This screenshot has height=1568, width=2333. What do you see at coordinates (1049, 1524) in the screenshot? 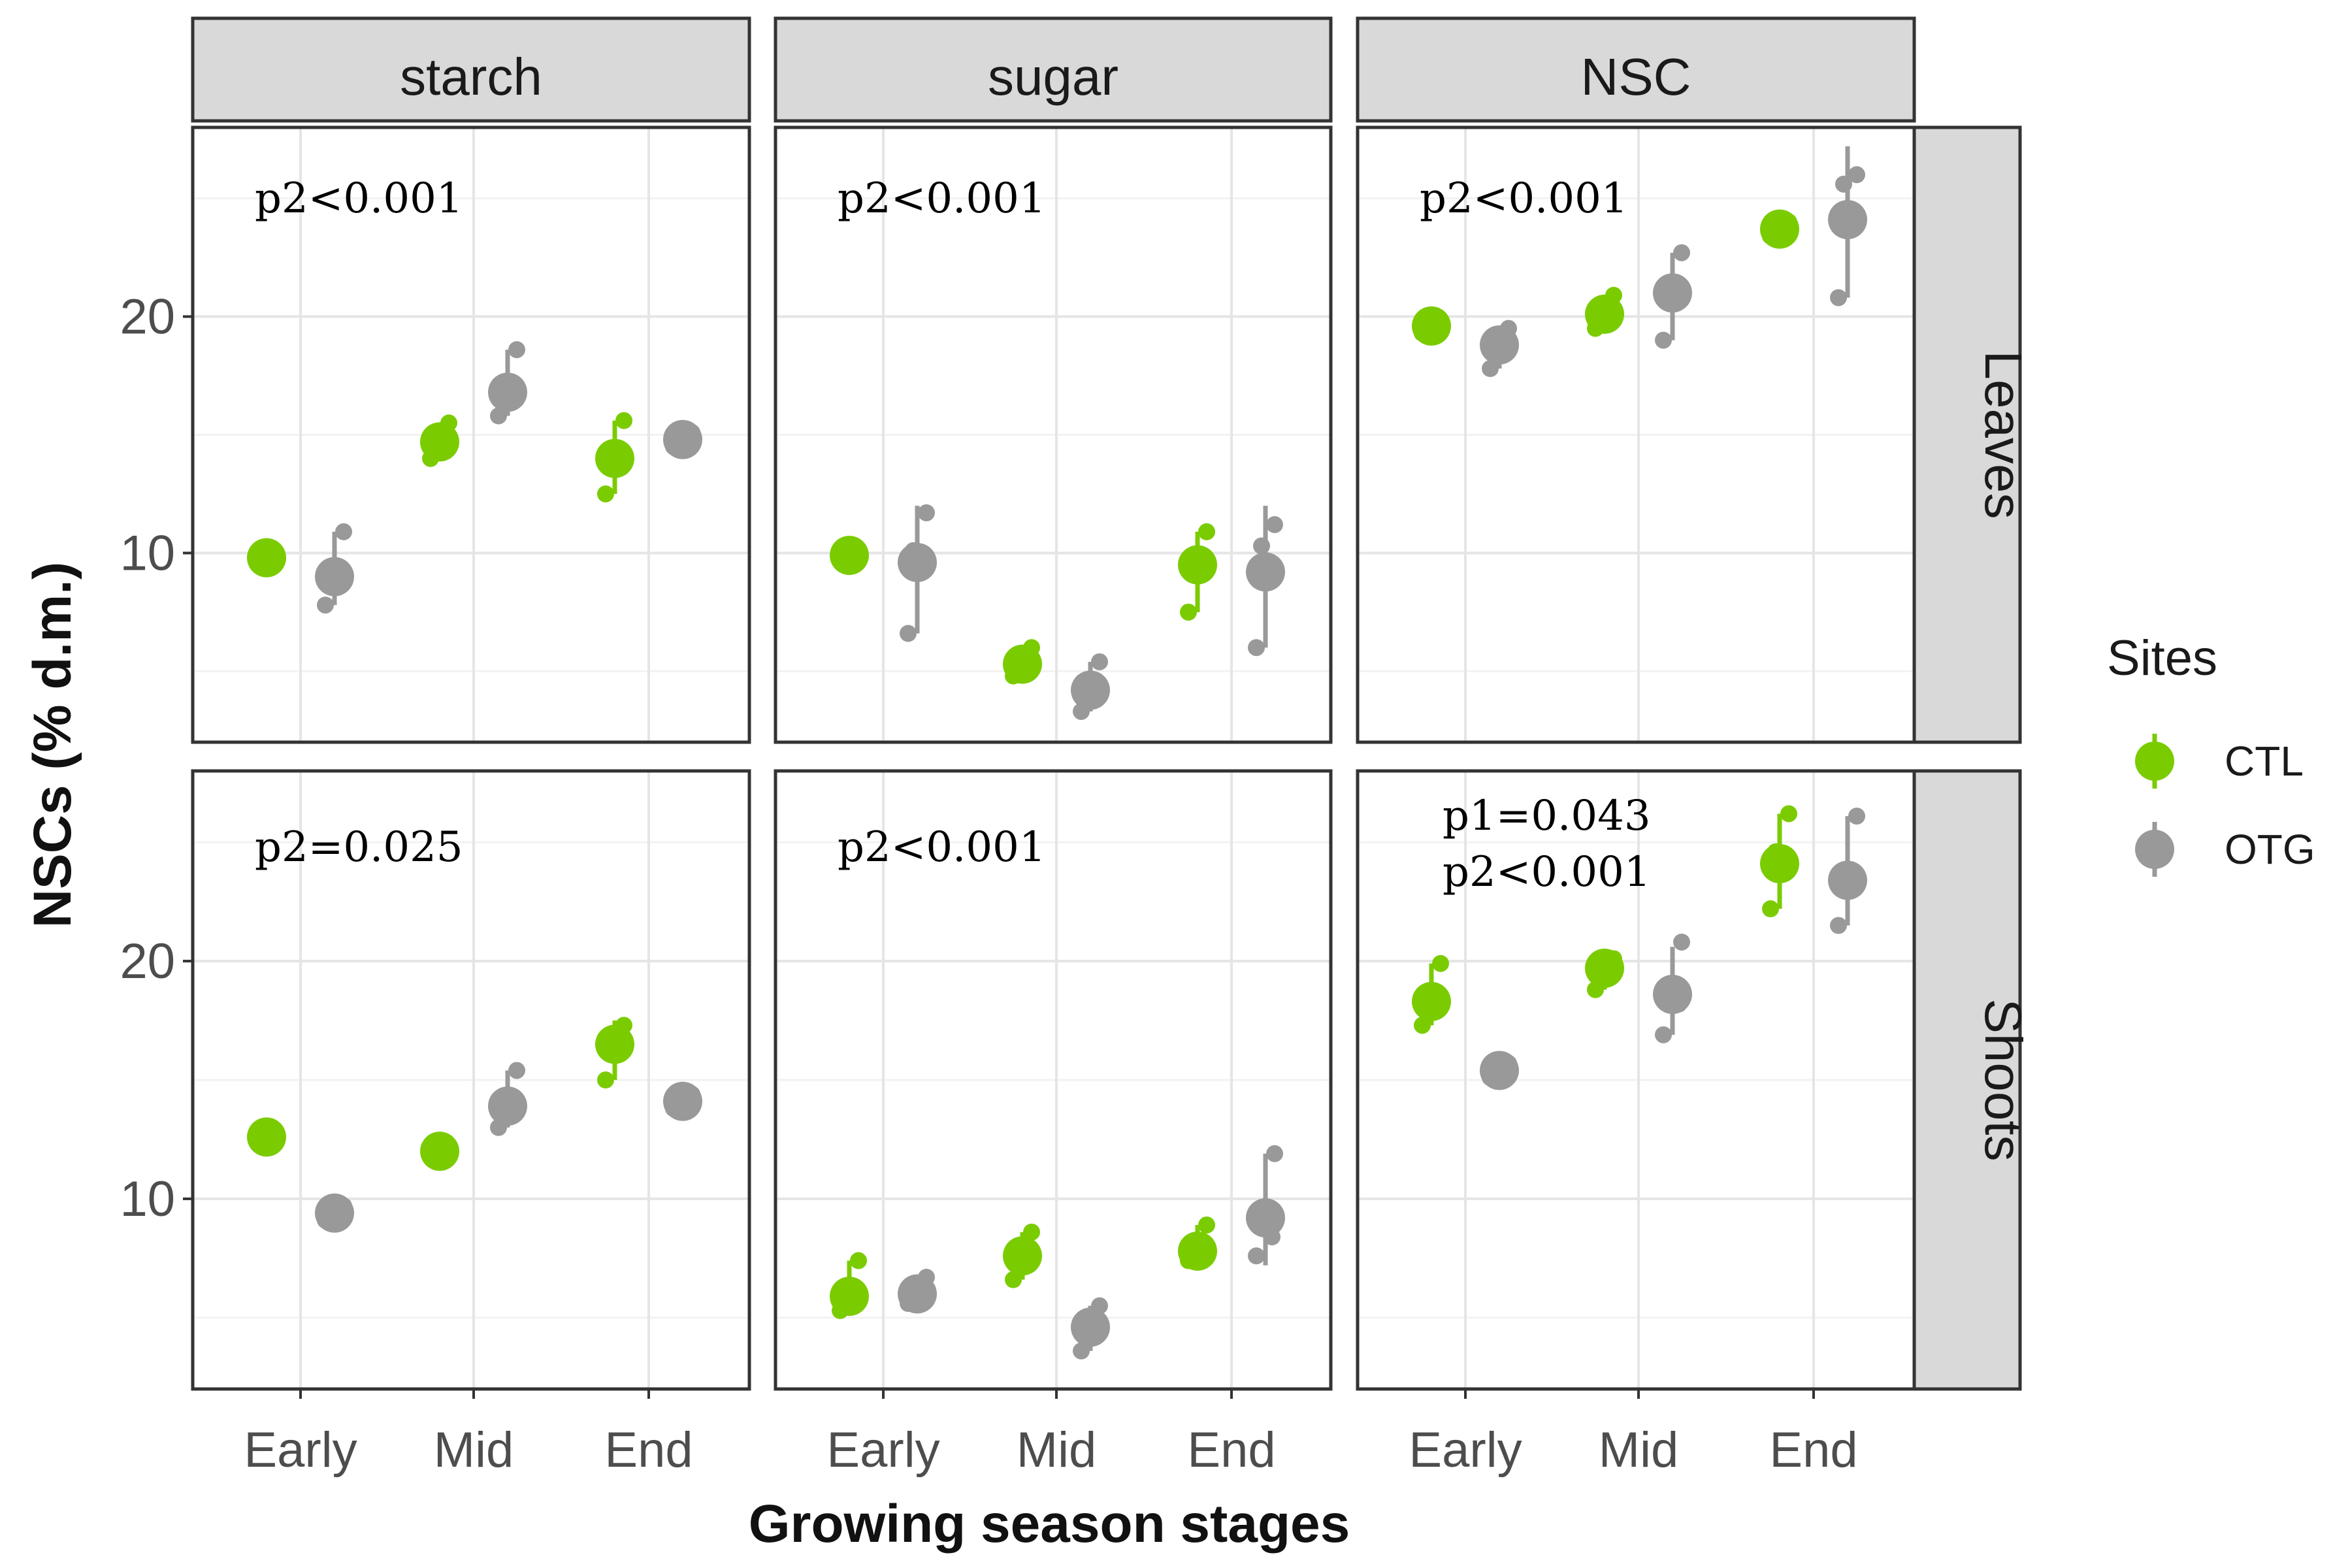
I see `x-axis-title: Growing season stages` at bounding box center [1049, 1524].